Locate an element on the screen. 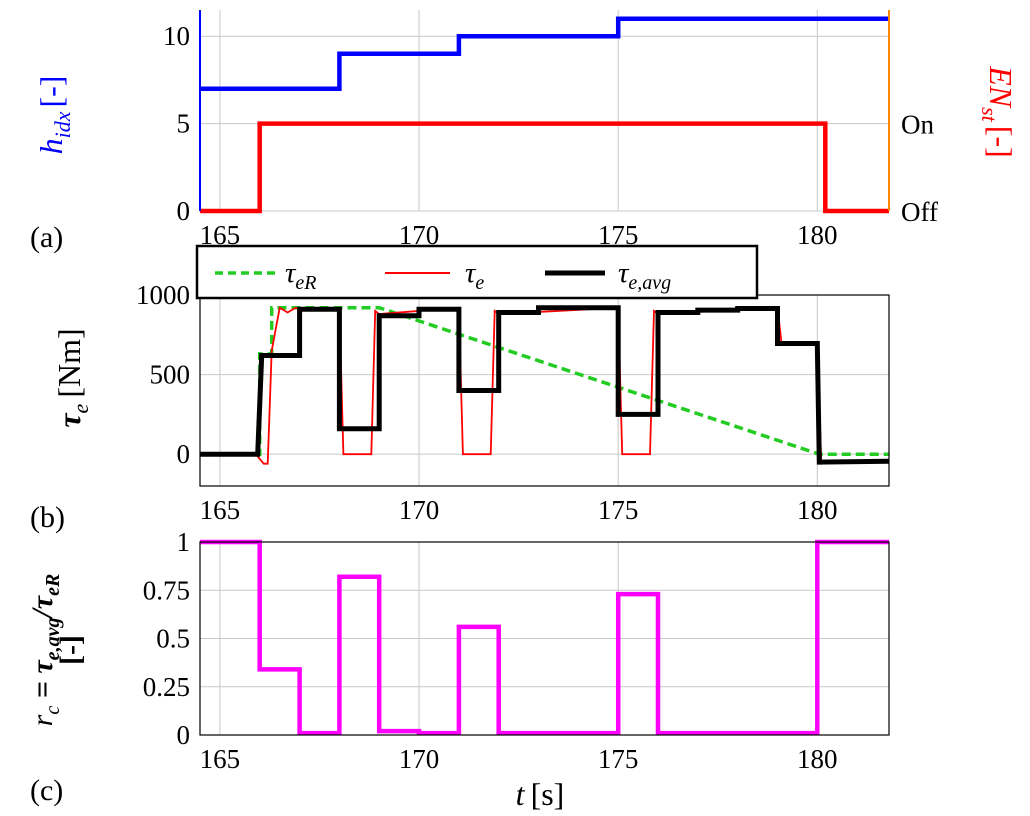 The image size is (1030, 816). panel-b-legend: τeR τe τe,avg is located at coordinates (477, 272).